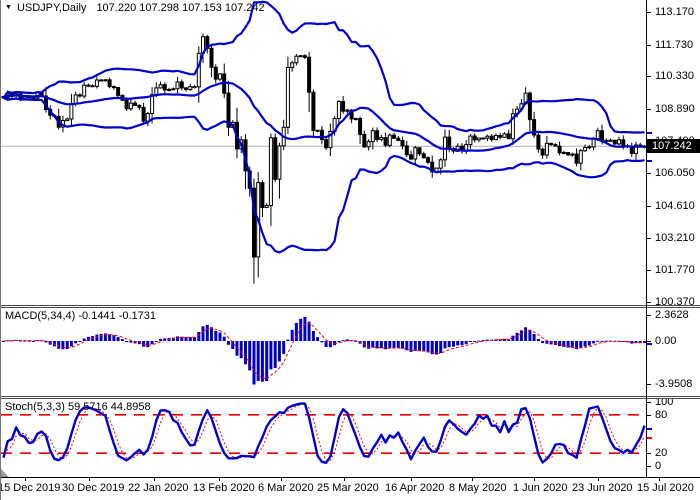  What do you see at coordinates (673, 438) in the screenshot?
I see `stoch-axis: 100 80 20 0` at bounding box center [673, 438].